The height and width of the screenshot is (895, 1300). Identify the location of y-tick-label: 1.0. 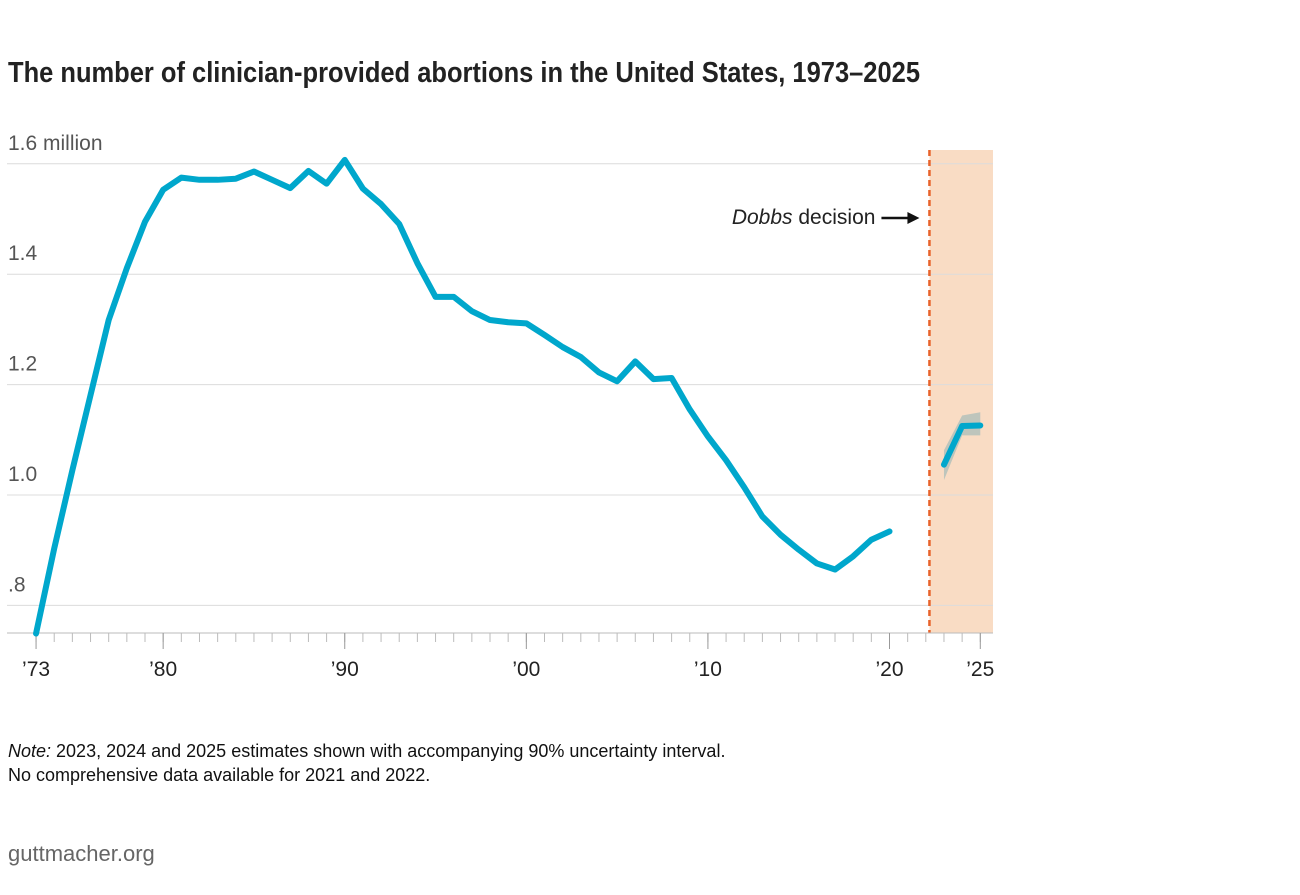
(22, 474).